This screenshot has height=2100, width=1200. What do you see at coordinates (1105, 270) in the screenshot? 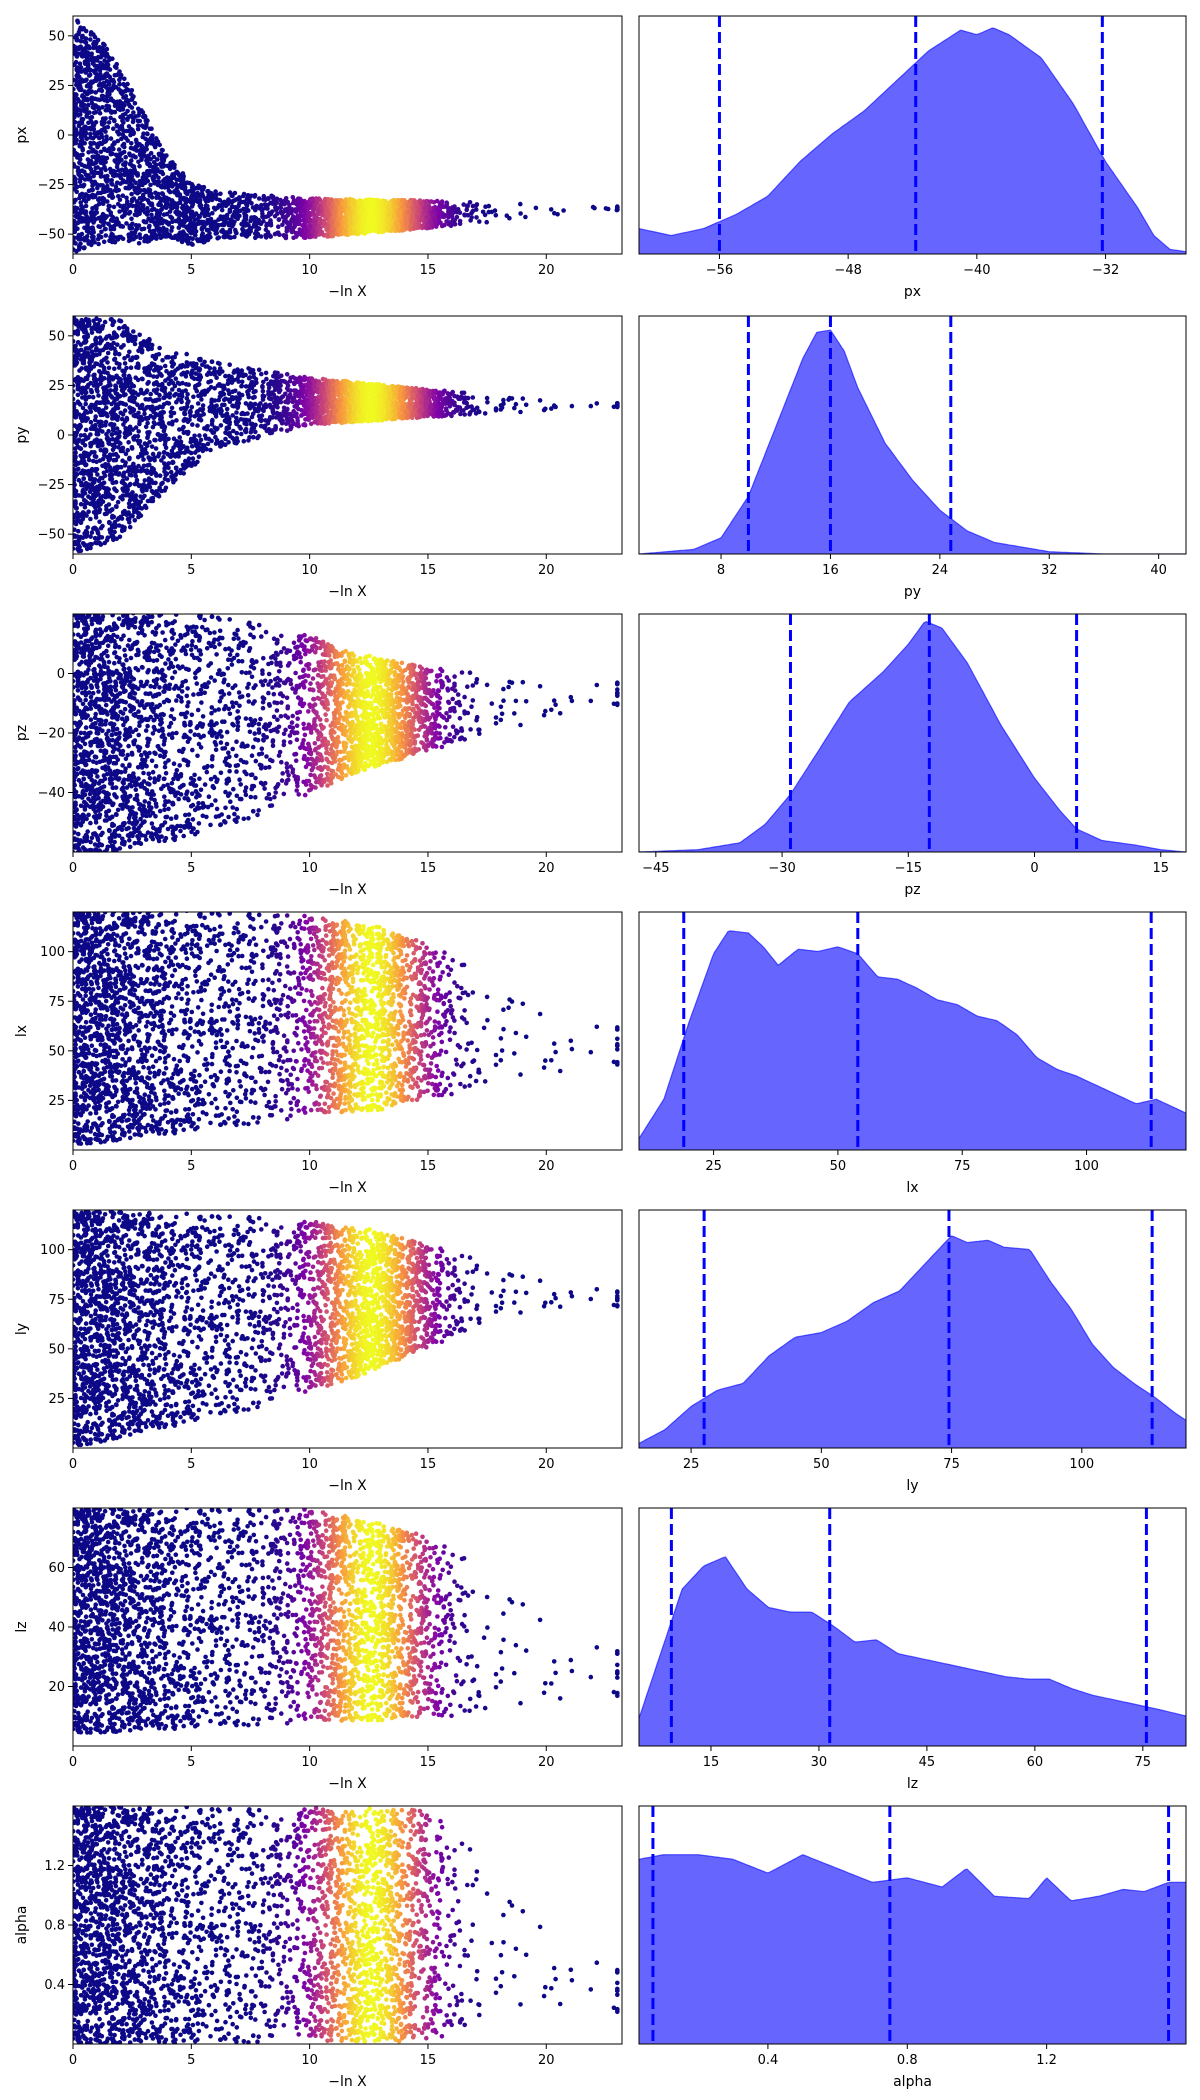
I see `x-tick-label: −32` at bounding box center [1105, 270].